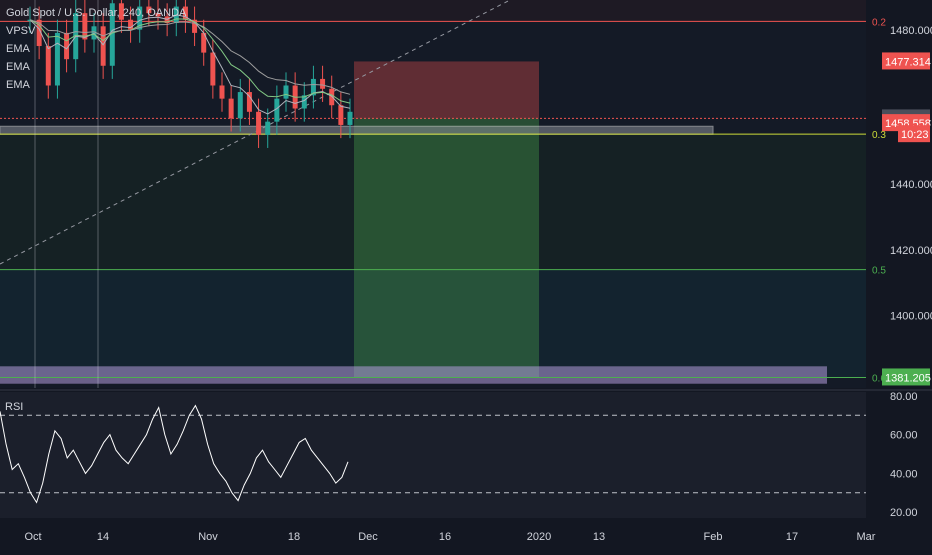  Describe the element at coordinates (18, 49) in the screenshot. I see `indicator-ema-1: EMA` at that location.